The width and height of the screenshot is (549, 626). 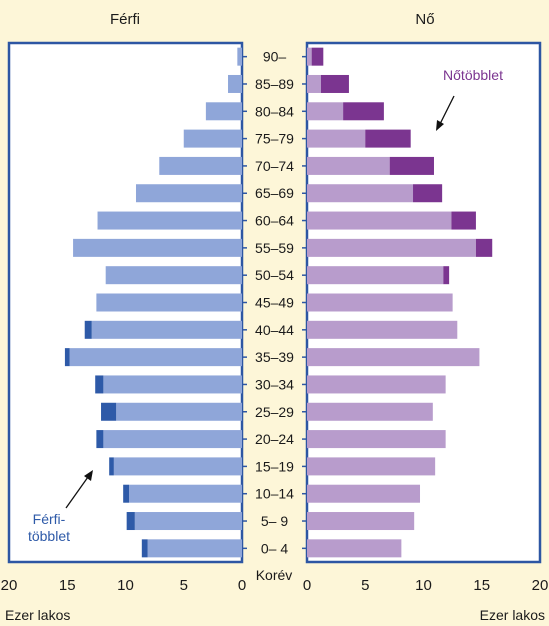 What do you see at coordinates (179, 411) in the screenshot?
I see `male-bar-25–29` at bounding box center [179, 411].